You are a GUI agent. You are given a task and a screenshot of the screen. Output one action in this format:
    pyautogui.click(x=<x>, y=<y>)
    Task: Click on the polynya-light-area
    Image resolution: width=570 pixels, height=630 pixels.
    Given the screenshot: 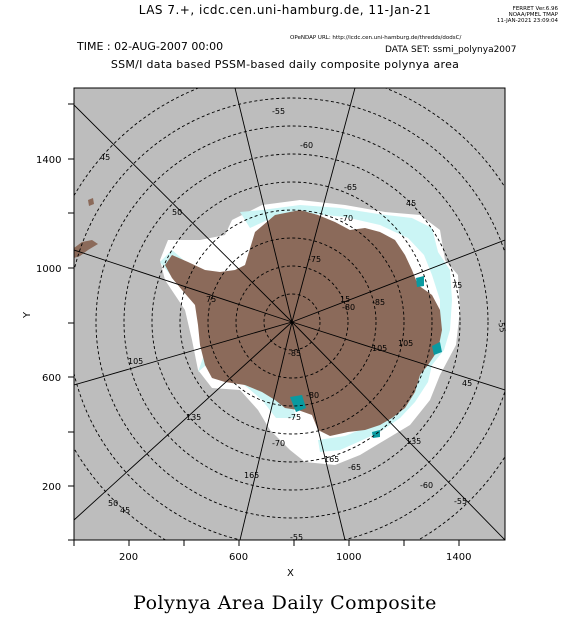 What is the action you would take?
    pyautogui.click(x=346, y=328)
    